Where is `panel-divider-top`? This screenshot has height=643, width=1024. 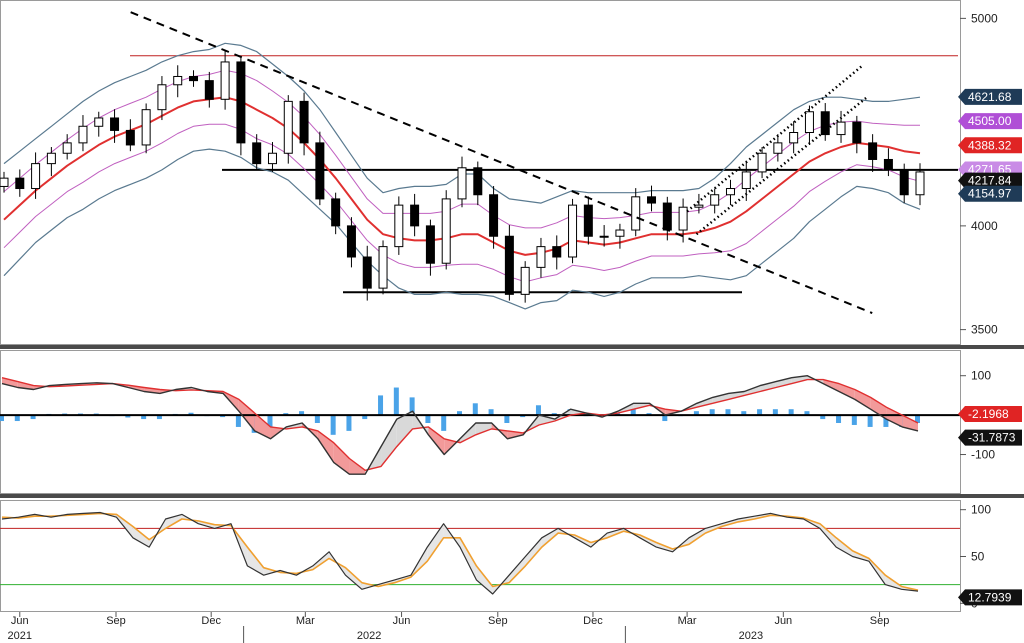
panel-divider-top is located at coordinates (512, 347).